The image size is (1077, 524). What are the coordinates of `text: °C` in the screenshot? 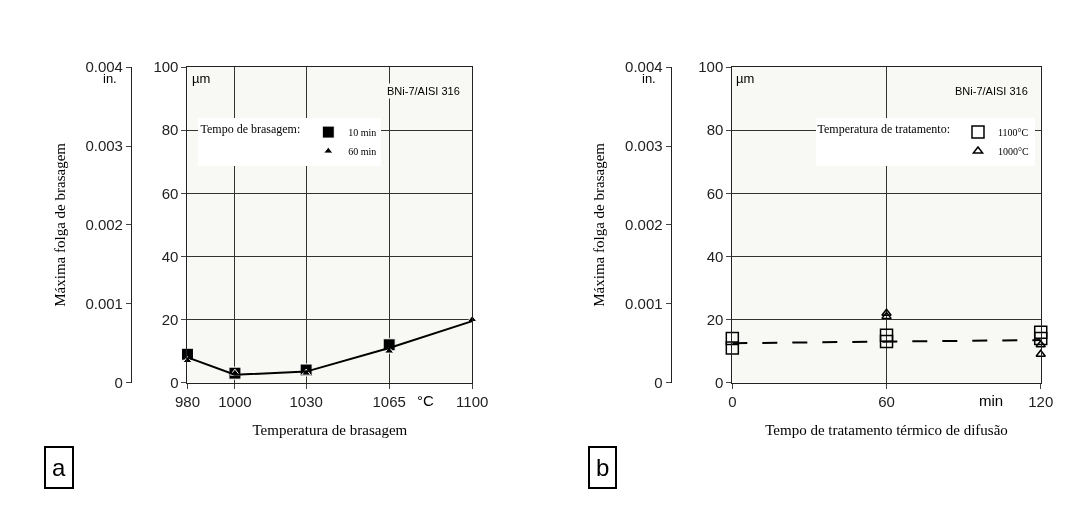 It's located at (425, 400).